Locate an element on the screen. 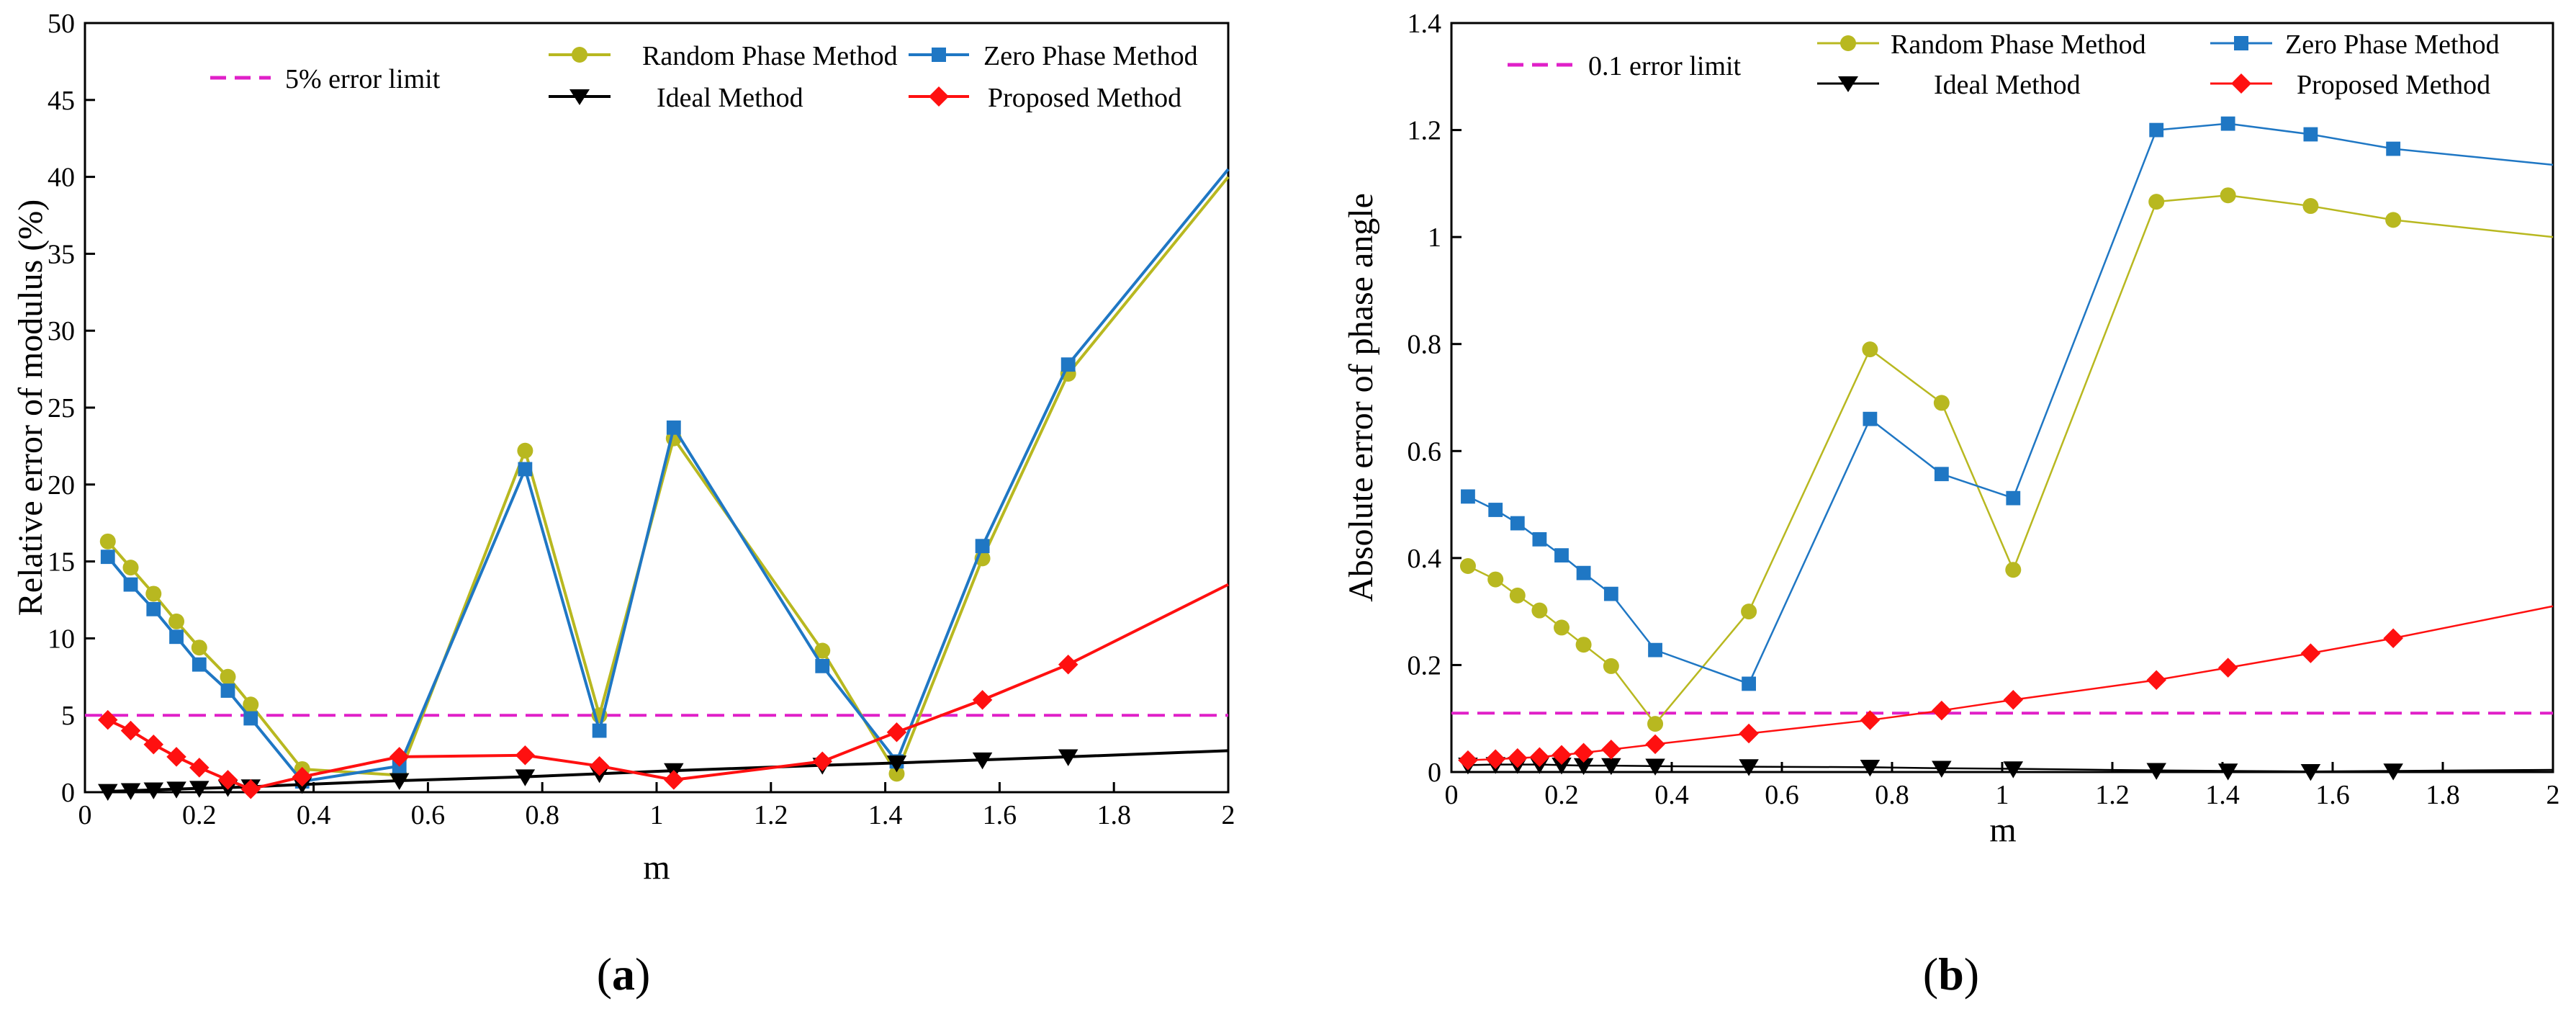  y-tick-label: 1 is located at coordinates (1434, 238).